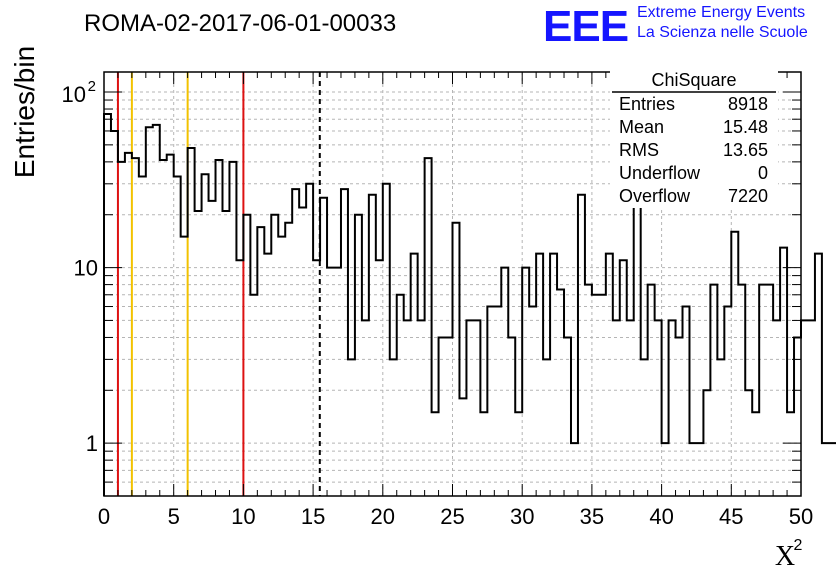 The image size is (836, 572). I want to click on x-tick-label: 15, so click(313, 516).